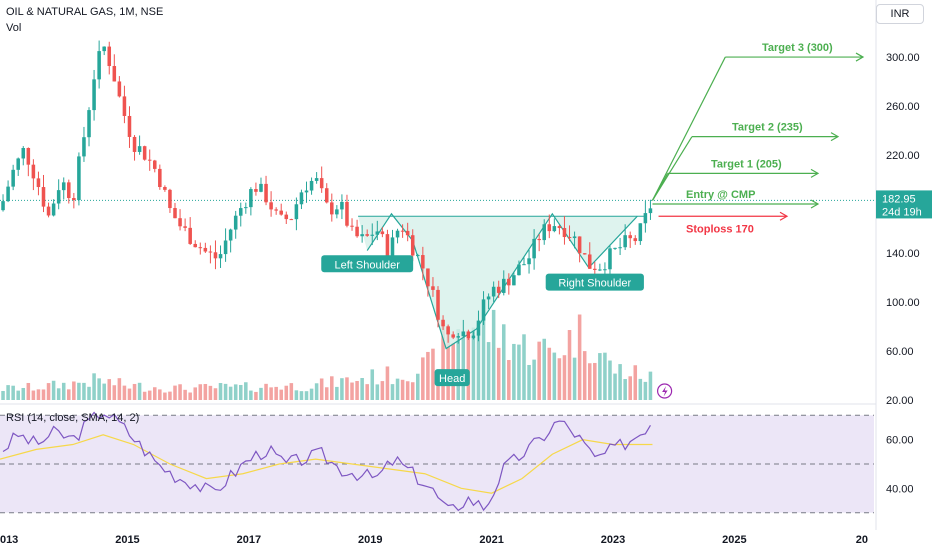 The height and width of the screenshot is (555, 932). I want to click on bolt-glyph, so click(665, 391).